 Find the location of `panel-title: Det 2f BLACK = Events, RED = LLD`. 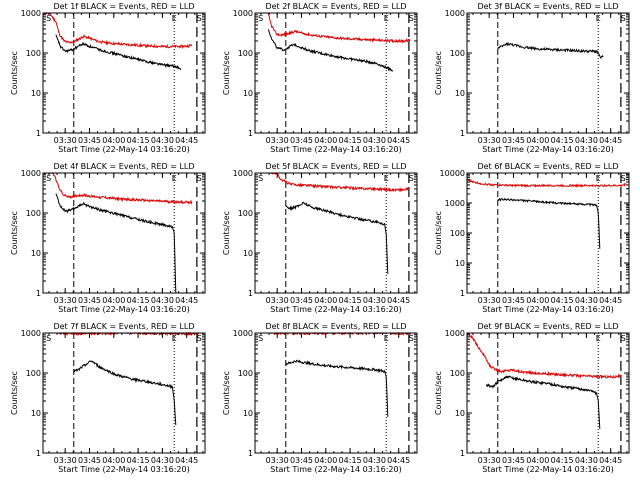

panel-title: Det 2f BLACK = Events, RED = LLD is located at coordinates (335, 6).